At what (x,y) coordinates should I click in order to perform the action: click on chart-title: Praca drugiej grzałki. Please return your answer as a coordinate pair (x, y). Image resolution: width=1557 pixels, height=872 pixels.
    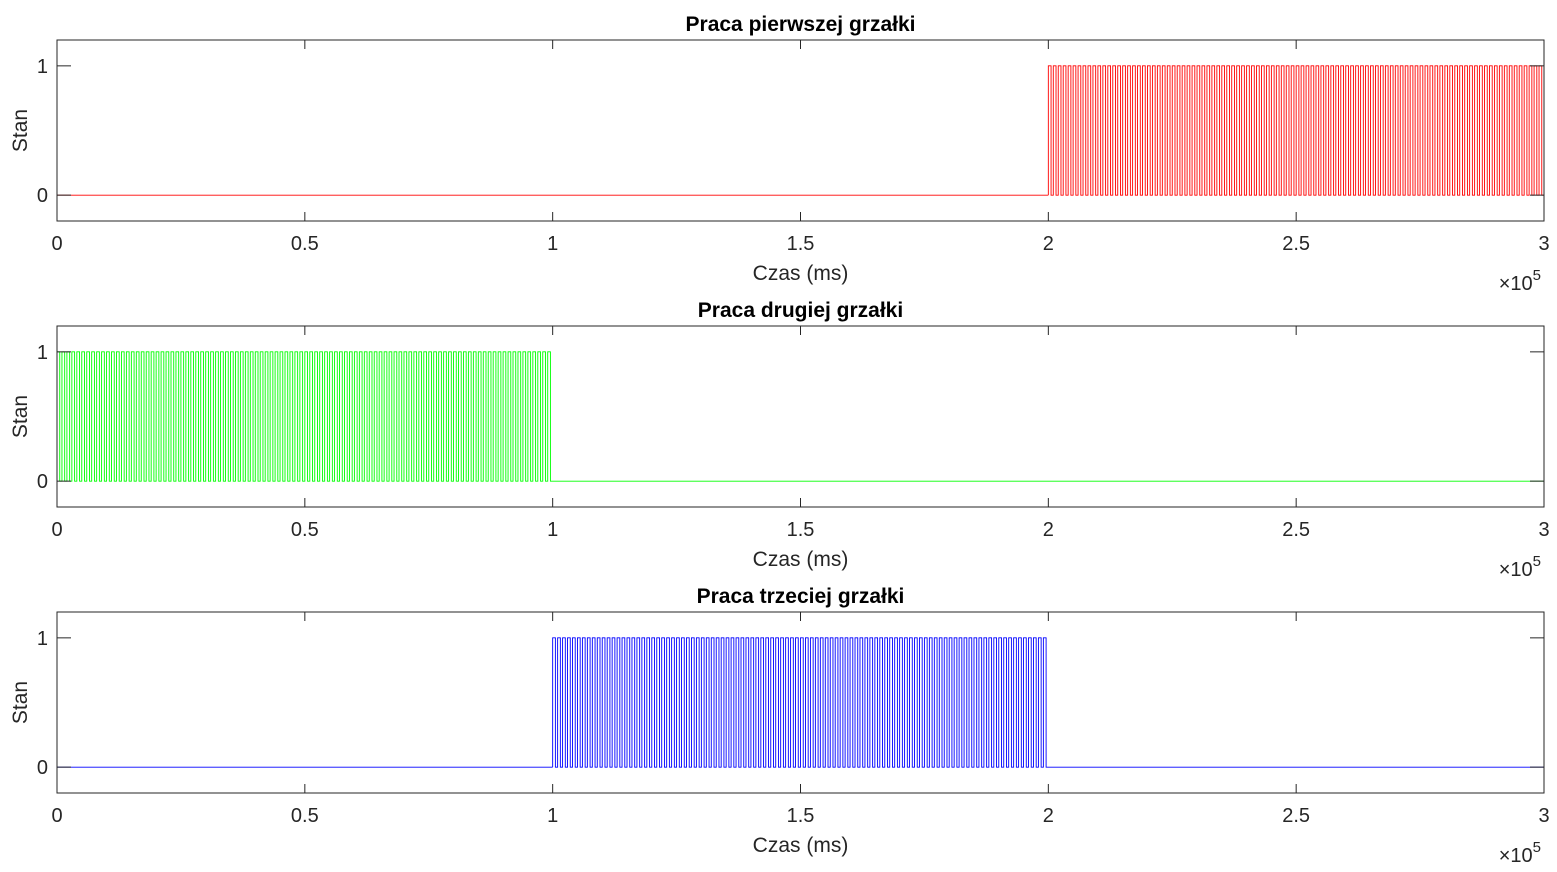
    Looking at the image, I should click on (800, 310).